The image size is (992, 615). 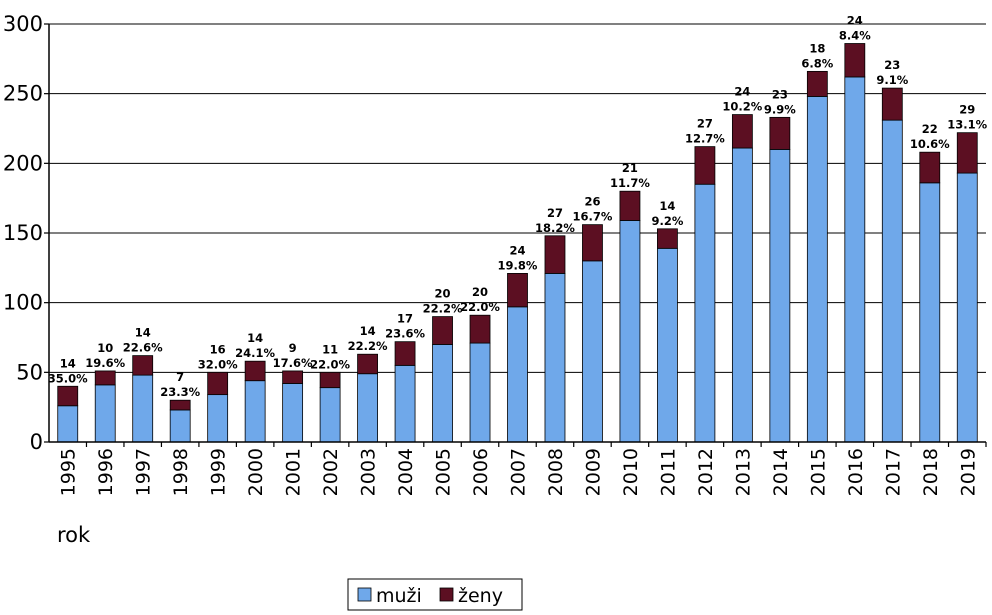 I want to click on x-tick-label: 2001, so click(x=294, y=472).